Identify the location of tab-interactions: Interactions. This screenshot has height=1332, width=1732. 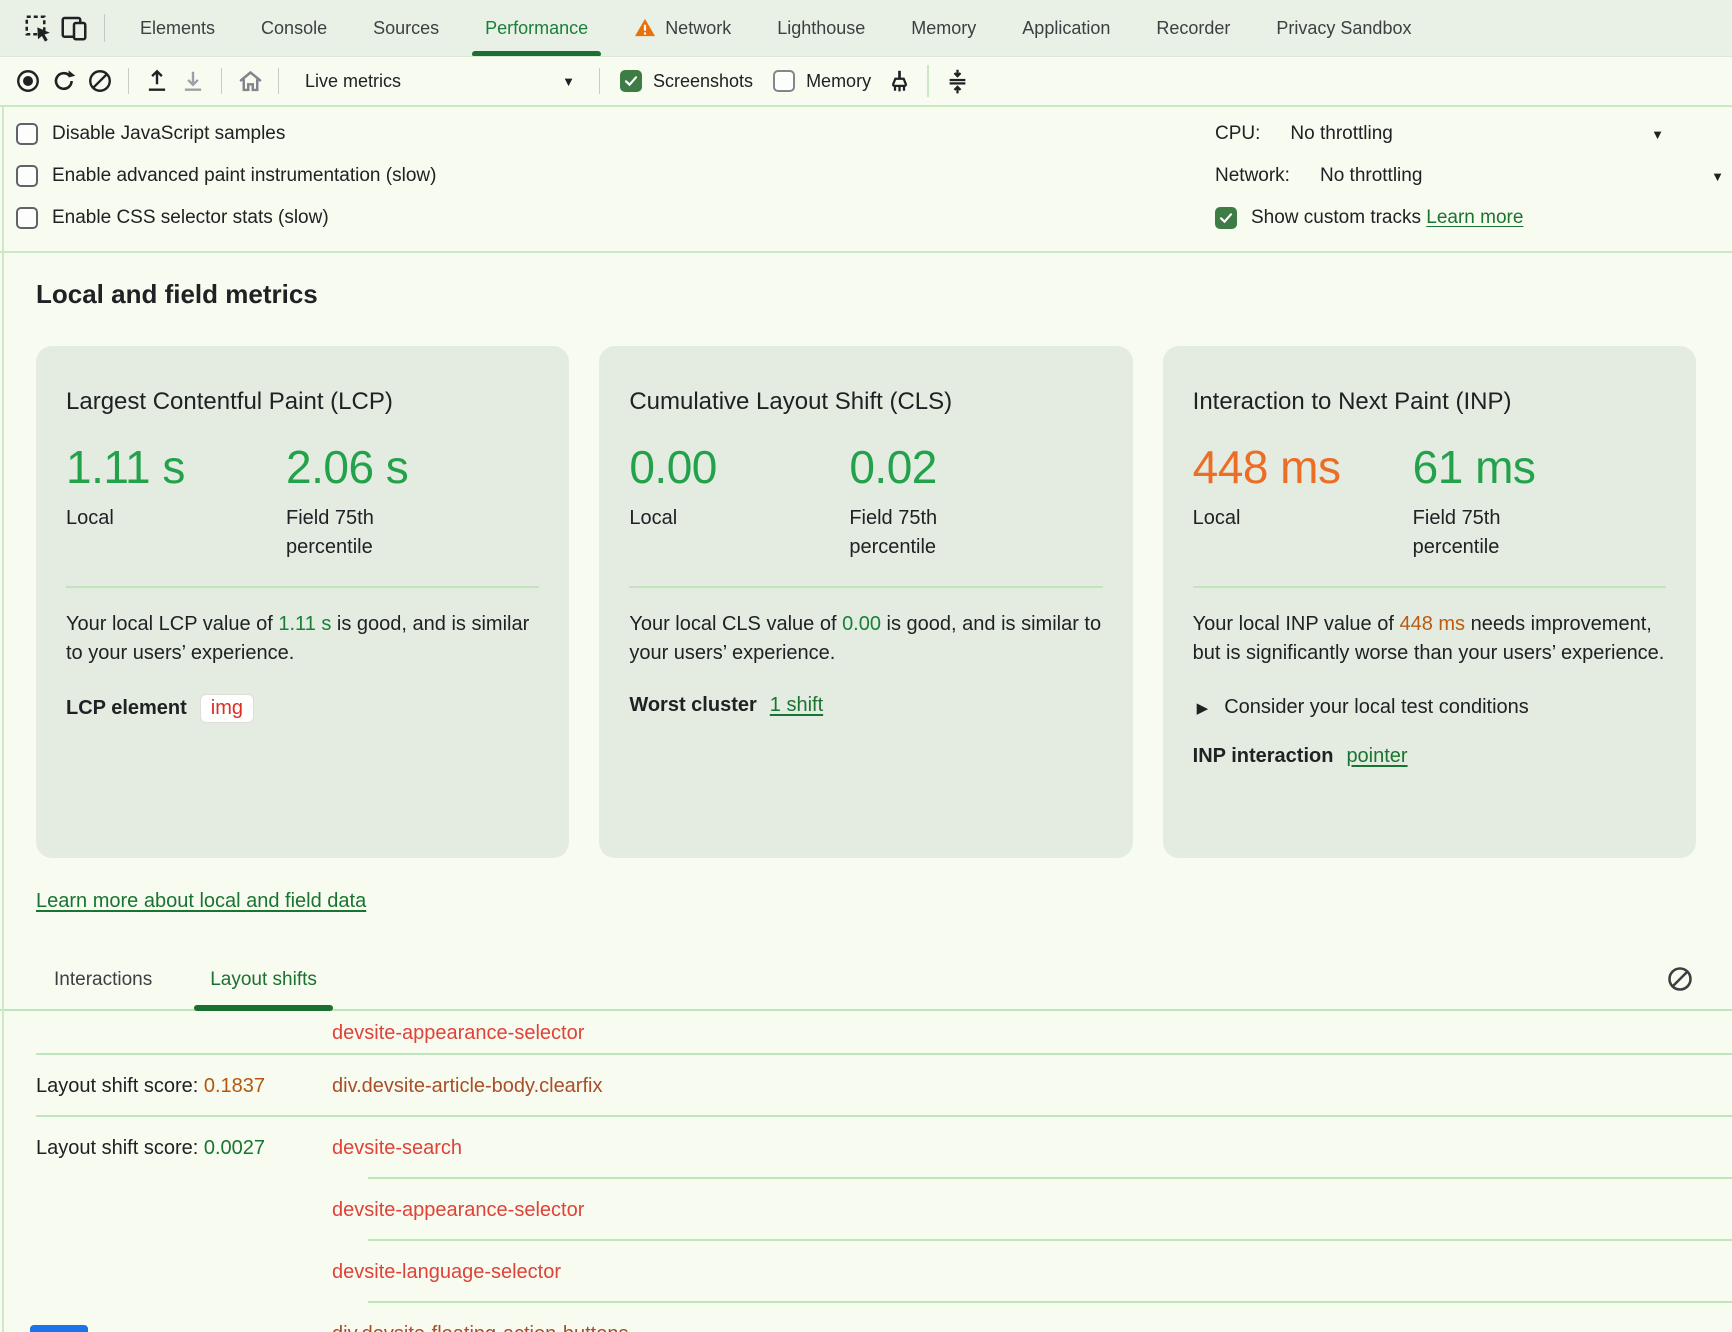
(103, 979).